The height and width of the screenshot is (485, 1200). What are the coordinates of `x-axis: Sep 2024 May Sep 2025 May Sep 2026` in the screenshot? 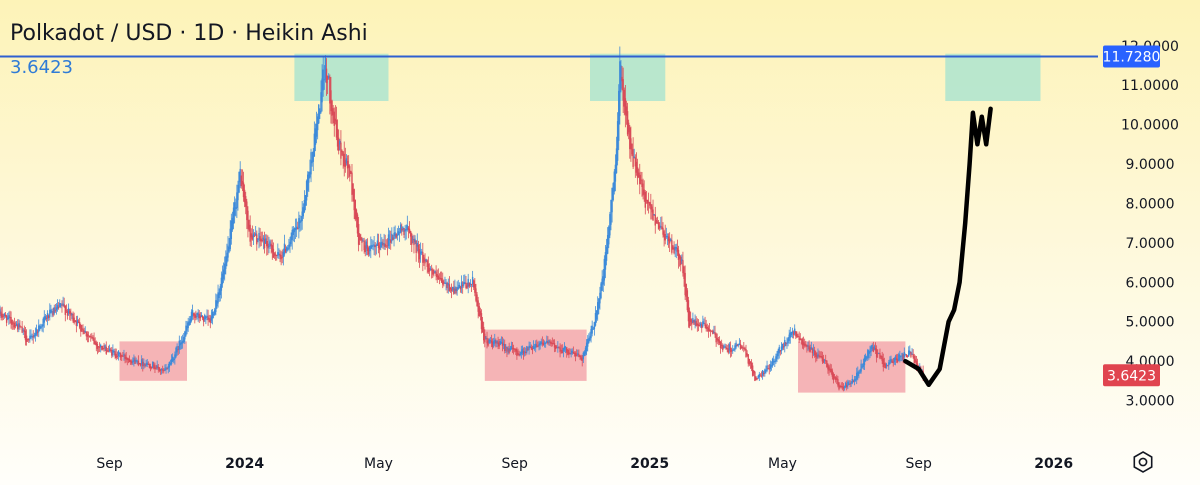 It's located at (584, 464).